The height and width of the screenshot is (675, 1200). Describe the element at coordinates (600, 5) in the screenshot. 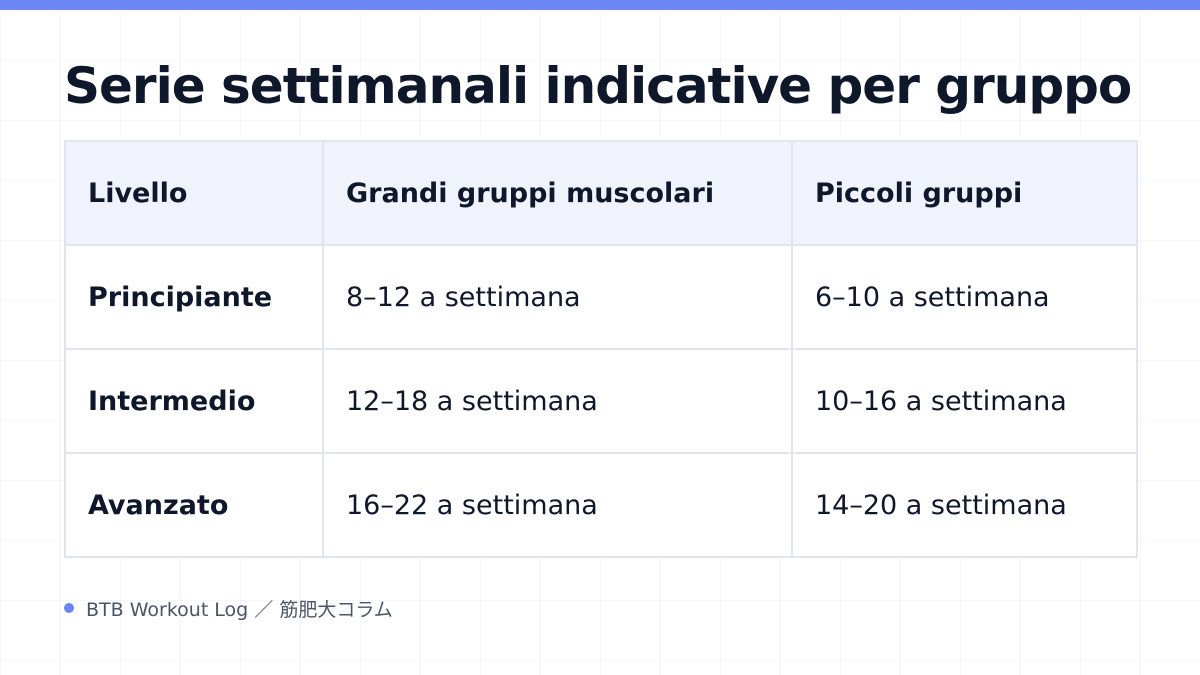

I see `top-accent-bar` at that location.